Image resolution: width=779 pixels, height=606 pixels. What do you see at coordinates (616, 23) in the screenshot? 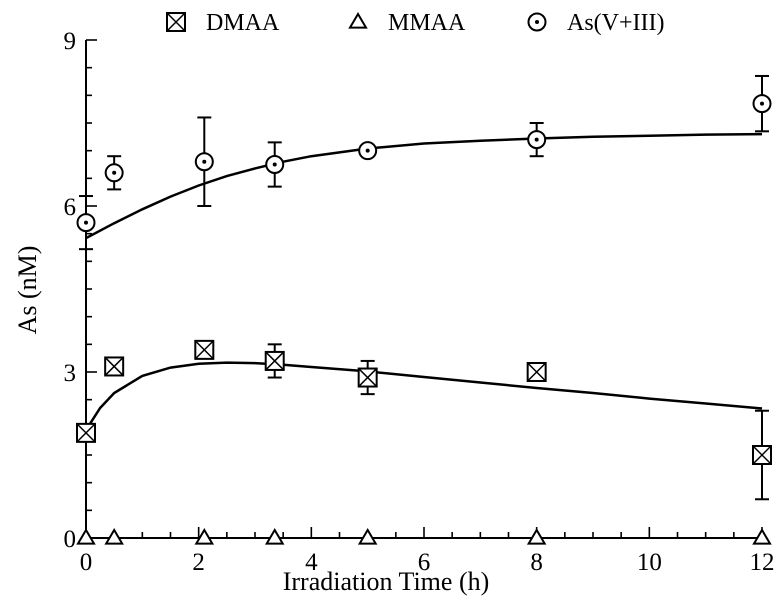
I see `legend-label-as-v-iii: As(V+III)` at bounding box center [616, 23].